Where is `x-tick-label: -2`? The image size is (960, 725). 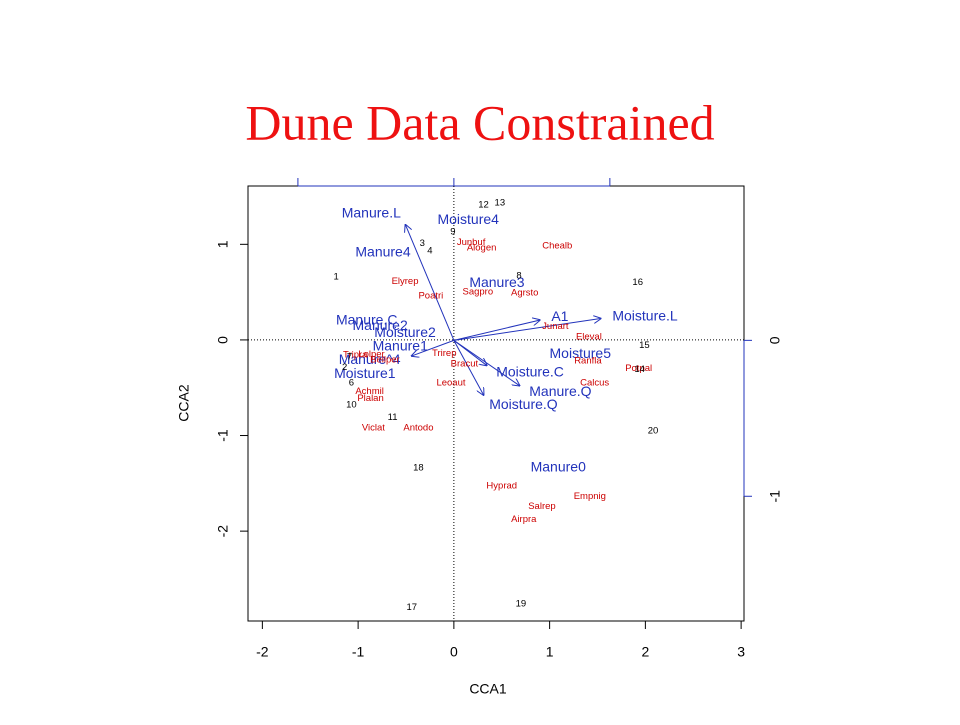
x-tick-label: -2 is located at coordinates (262, 652).